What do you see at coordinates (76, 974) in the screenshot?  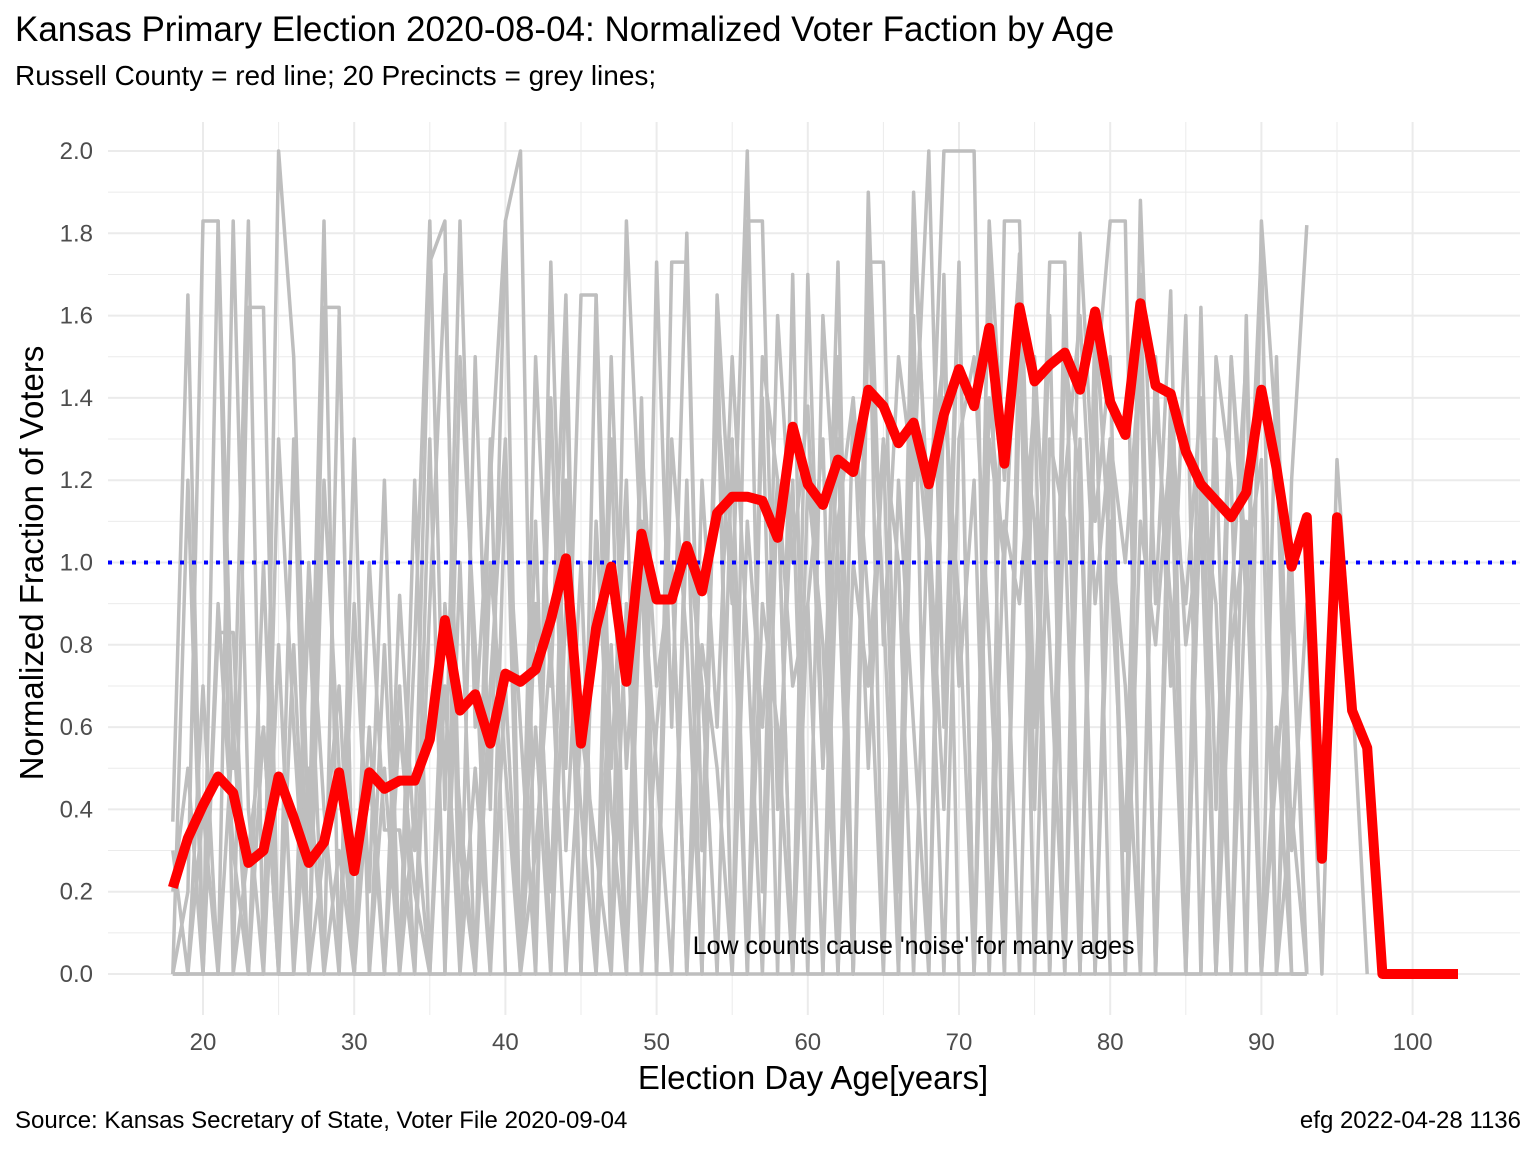 I see `y-tick-label: 0.0` at bounding box center [76, 974].